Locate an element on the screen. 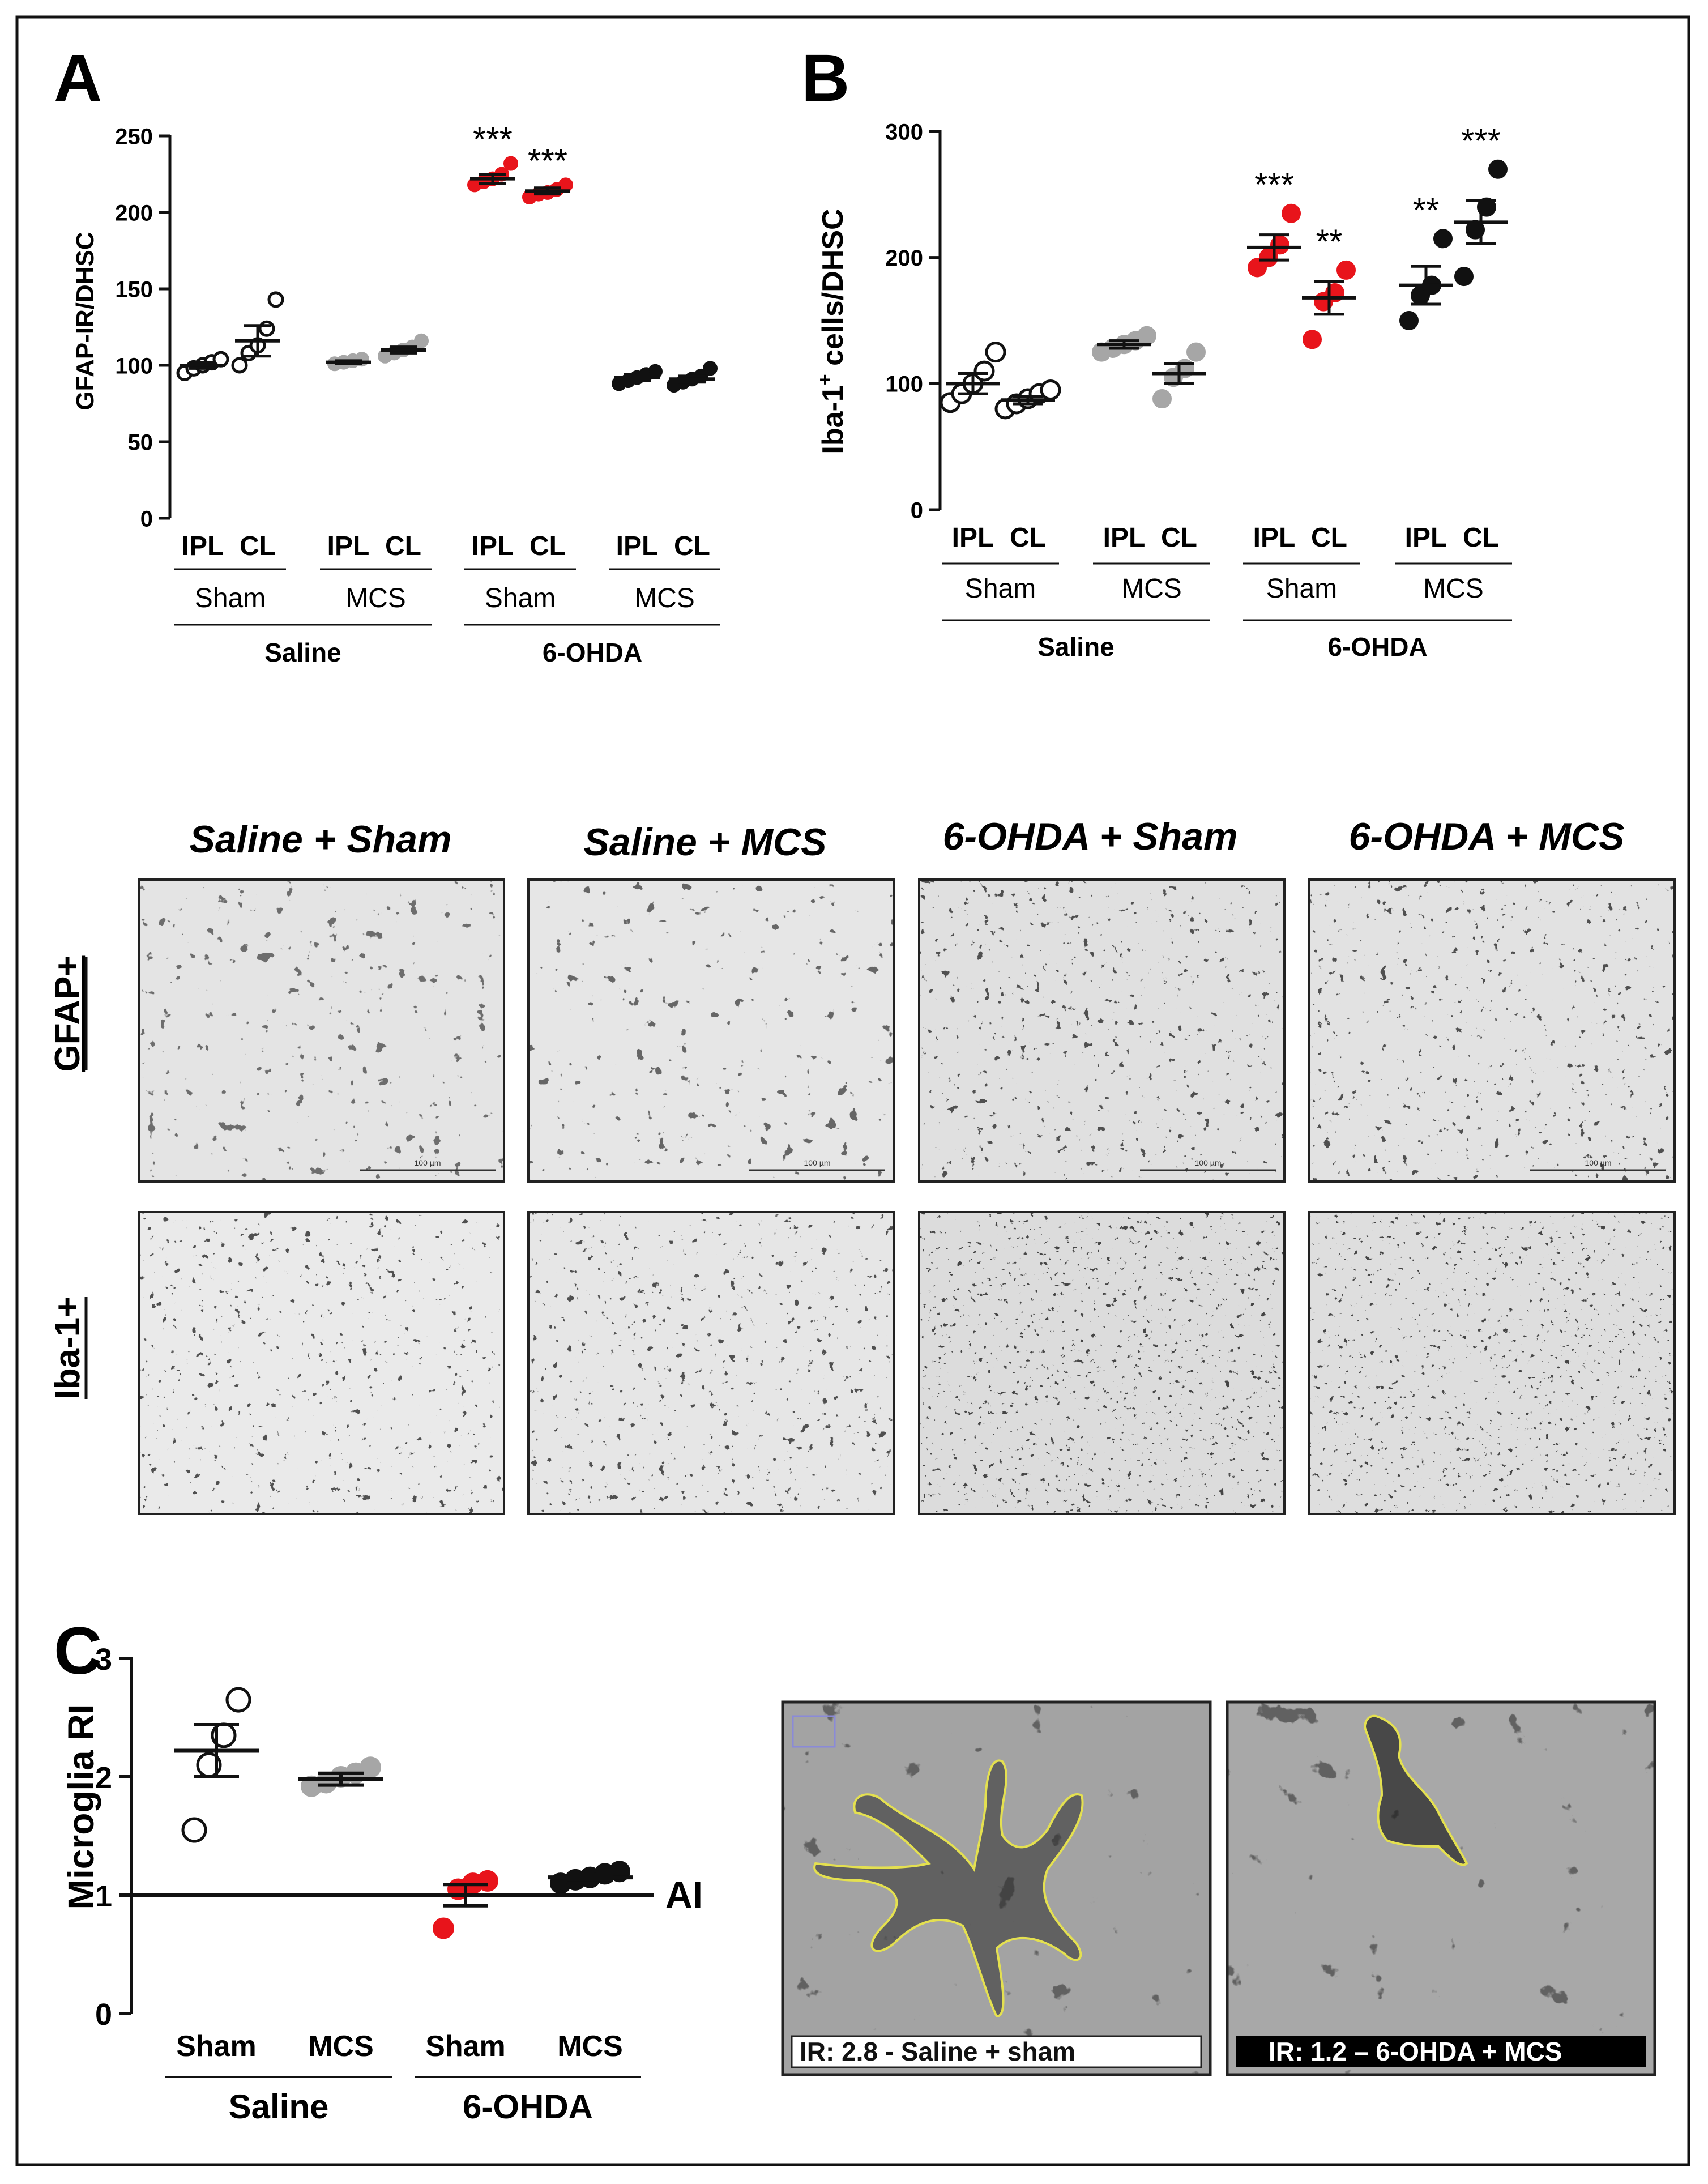 Image resolution: width=1708 pixels, height=2184 pixels. zoom-image-saline-sham: IR: 2.8 - Saline + sham is located at coordinates (996, 1888).